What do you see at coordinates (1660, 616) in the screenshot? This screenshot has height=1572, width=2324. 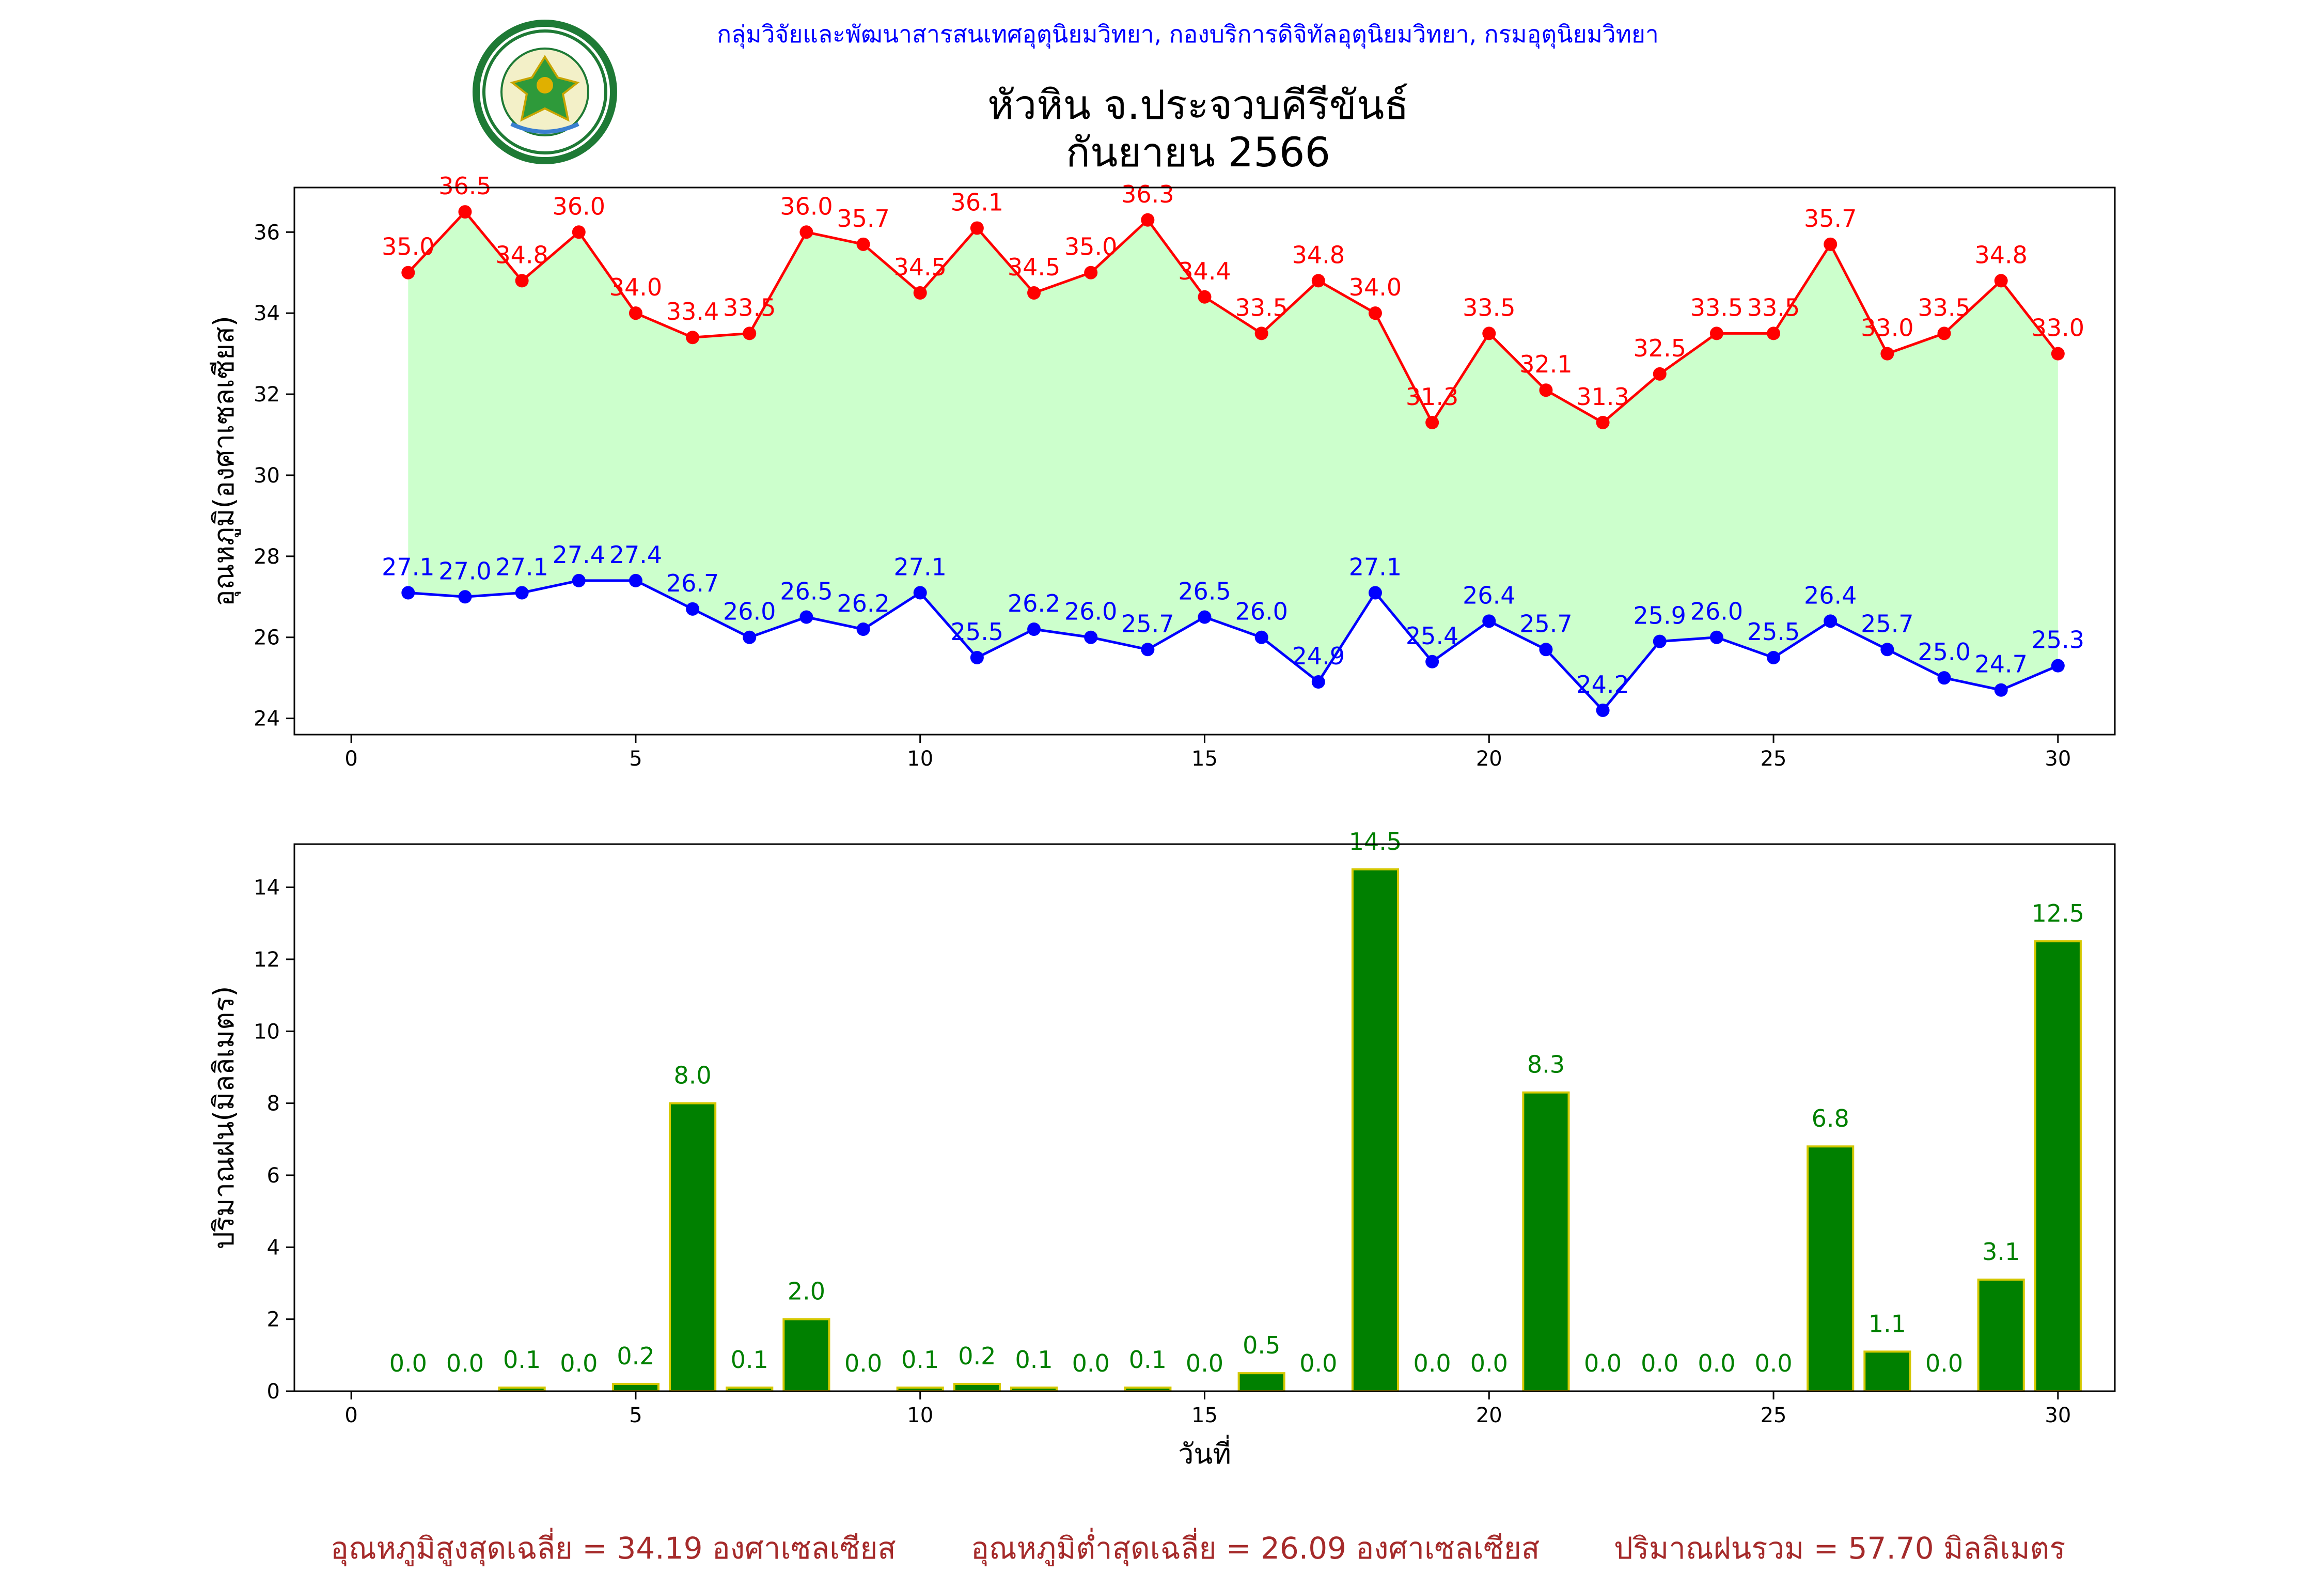 I see `min-temperature-data-label: 25.9` at bounding box center [1660, 616].